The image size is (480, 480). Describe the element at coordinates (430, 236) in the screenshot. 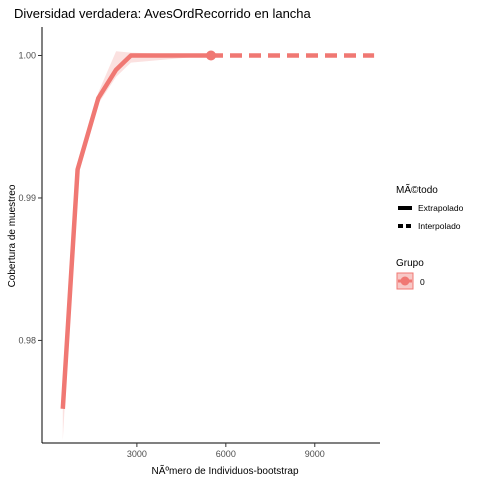

I see `legend: MÃ©todo Extrapolado Interpolado Grupo 0` at that location.